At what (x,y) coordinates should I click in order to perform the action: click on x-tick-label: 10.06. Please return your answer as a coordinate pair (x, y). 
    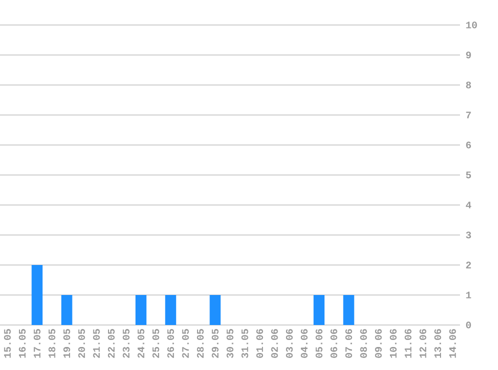
    Looking at the image, I should click on (393, 343).